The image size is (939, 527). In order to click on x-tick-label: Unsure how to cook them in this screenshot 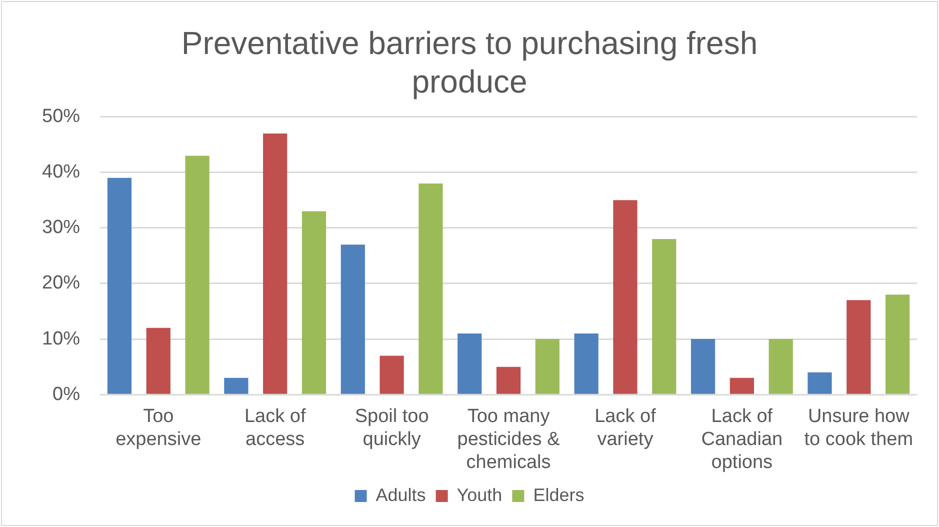, I will do `click(859, 428)`.